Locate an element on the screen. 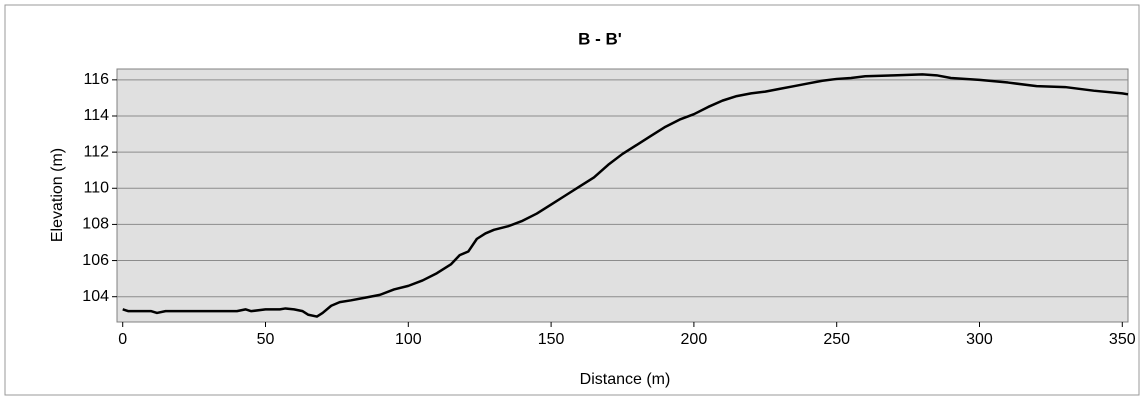 The height and width of the screenshot is (401, 1145). x-tick-label: 300 is located at coordinates (979, 339).